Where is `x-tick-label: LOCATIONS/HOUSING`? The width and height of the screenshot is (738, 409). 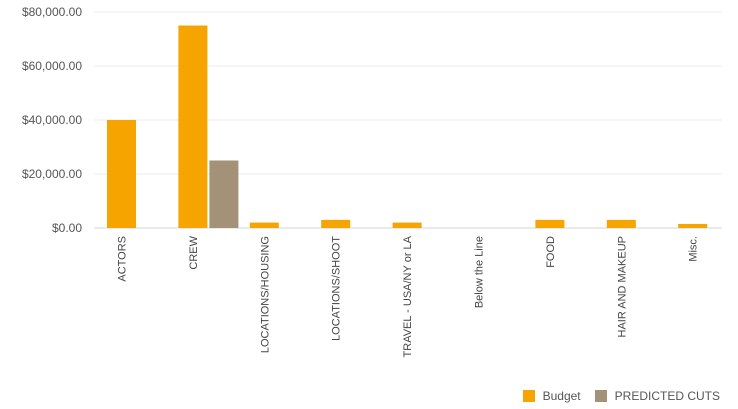 x-tick-label: LOCATIONS/HOUSING is located at coordinates (265, 294).